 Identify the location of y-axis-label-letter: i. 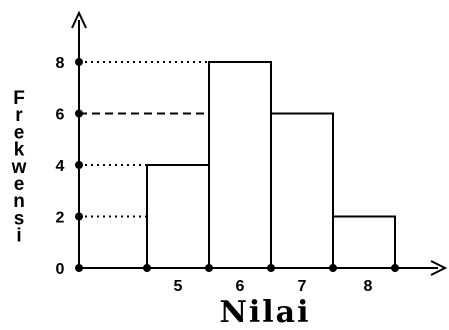
(18, 236).